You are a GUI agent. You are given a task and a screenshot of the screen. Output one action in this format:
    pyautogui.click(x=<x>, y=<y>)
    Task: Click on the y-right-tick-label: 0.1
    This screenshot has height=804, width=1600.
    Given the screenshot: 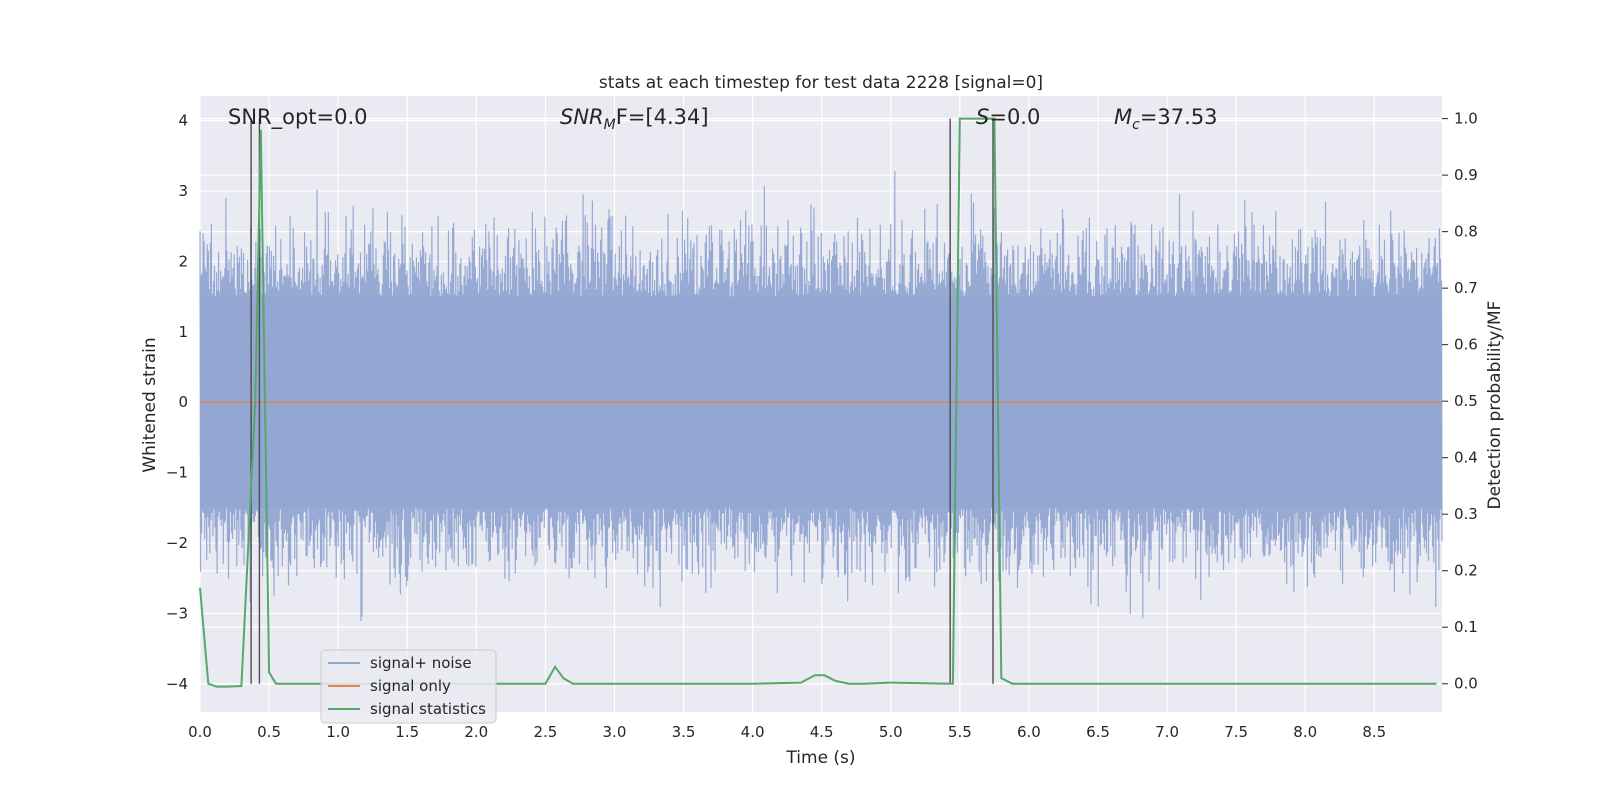 What is the action you would take?
    pyautogui.click(x=1466, y=627)
    